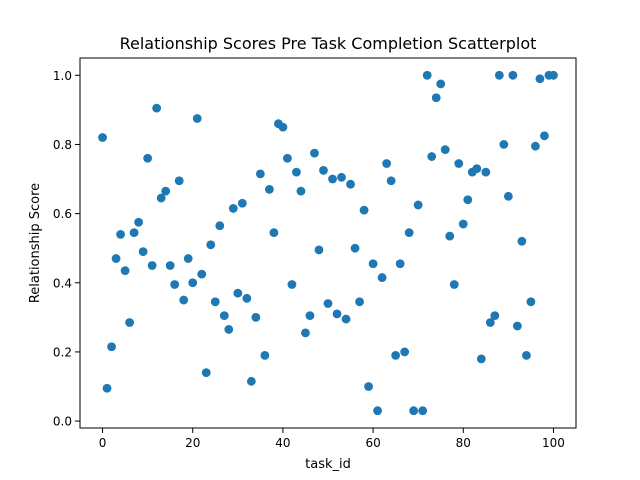 Image resolution: width=640 pixels, height=480 pixels. What do you see at coordinates (282, 443) in the screenshot?
I see `x-tick-label: 40` at bounding box center [282, 443].